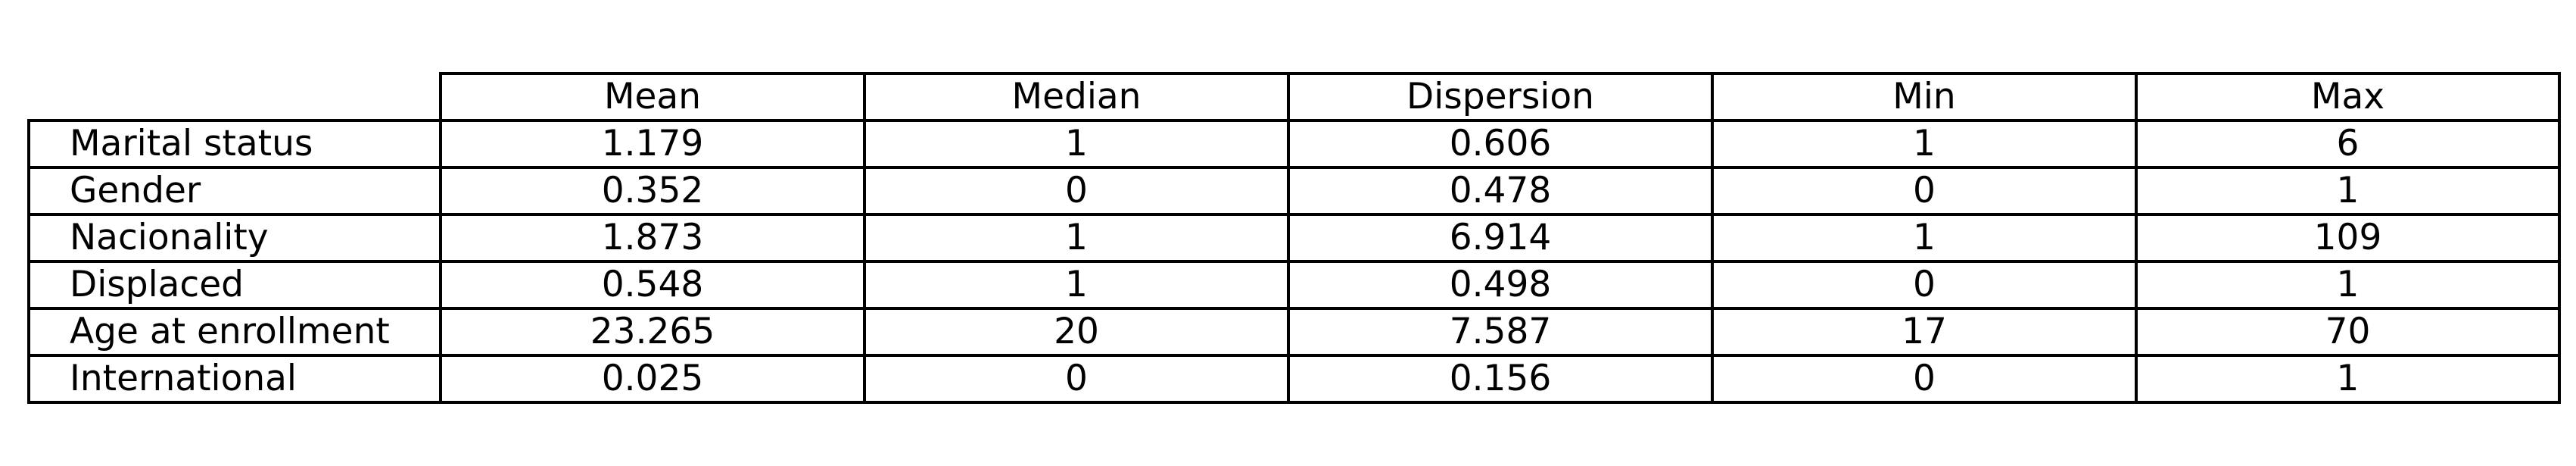 This screenshot has height=466, width=2576. I want to click on value-cell: 0.548, so click(652, 285).